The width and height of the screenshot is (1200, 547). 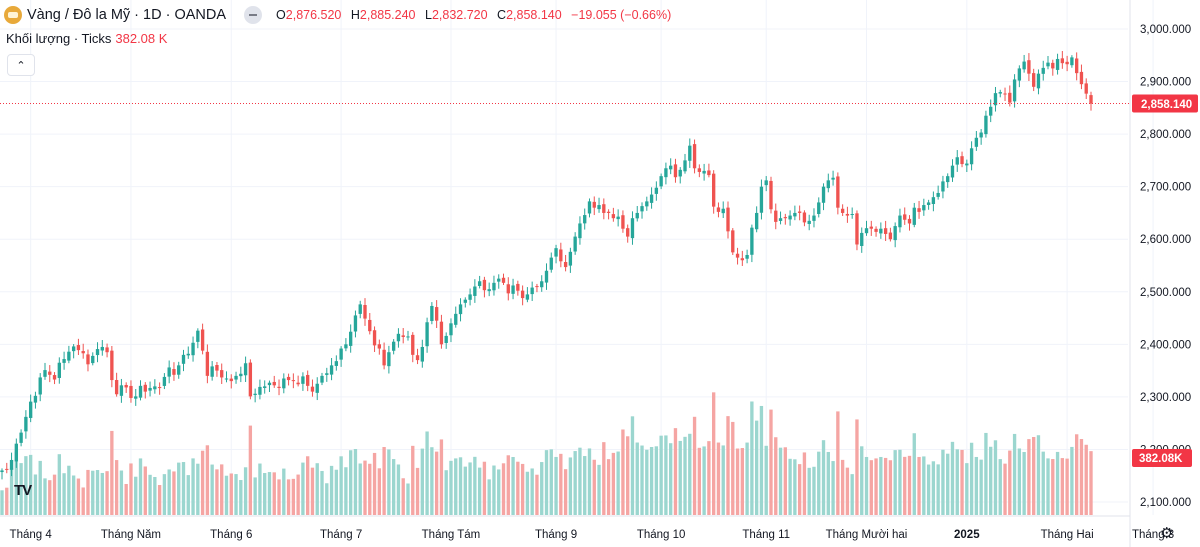 What do you see at coordinates (621, 15) in the screenshot?
I see `change-value: −19.055 (−0.66%)` at bounding box center [621, 15].